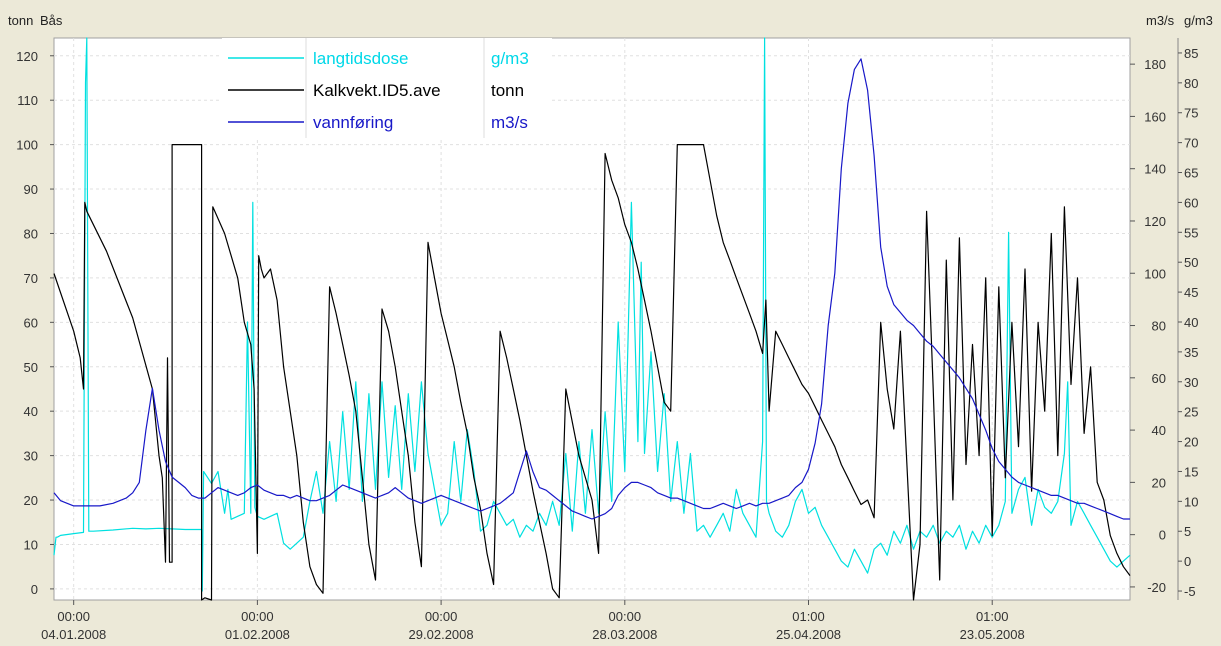 Image resolution: width=1221 pixels, height=646 pixels. Describe the element at coordinates (1155, 221) in the screenshot. I see `right1-tick-label: 120` at that location.